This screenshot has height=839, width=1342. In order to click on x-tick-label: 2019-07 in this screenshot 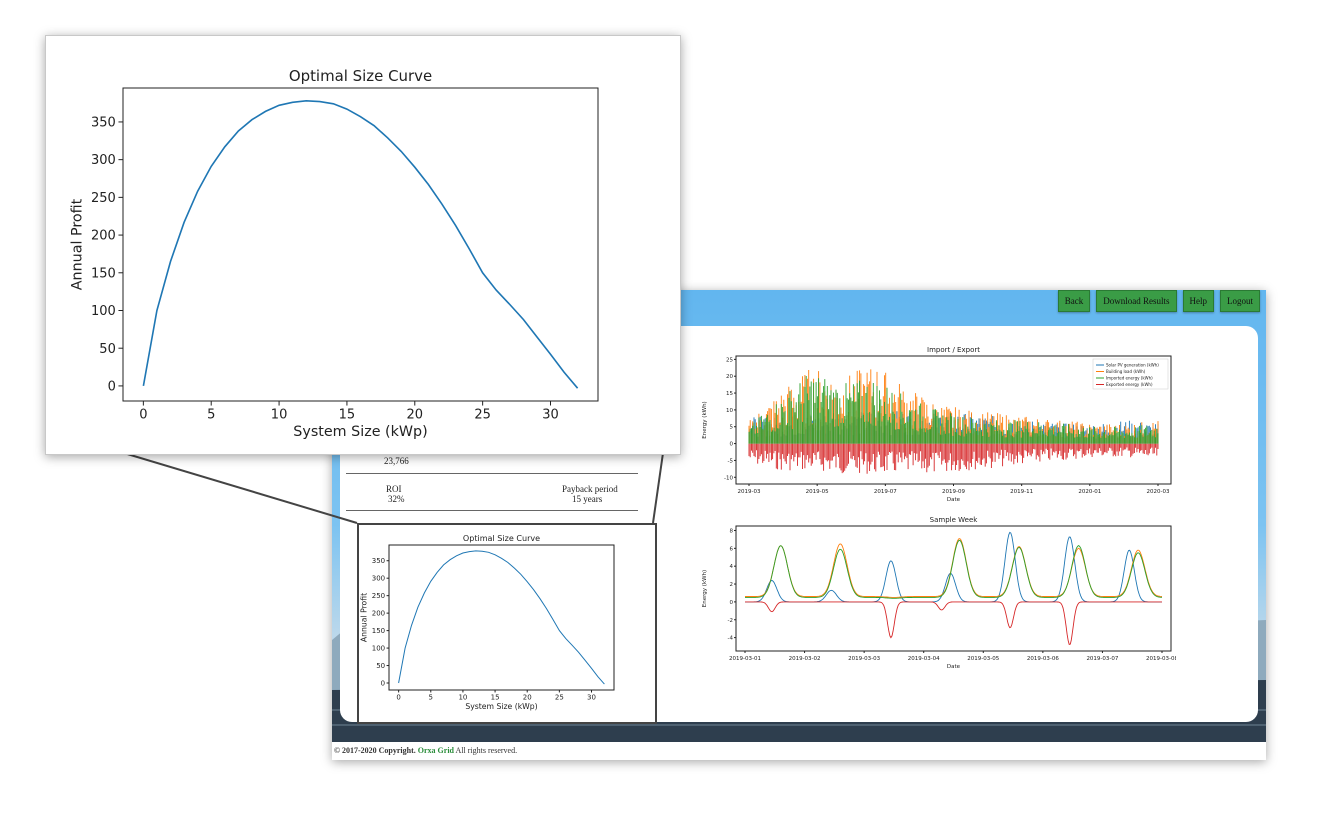, I will do `click(885, 492)`.